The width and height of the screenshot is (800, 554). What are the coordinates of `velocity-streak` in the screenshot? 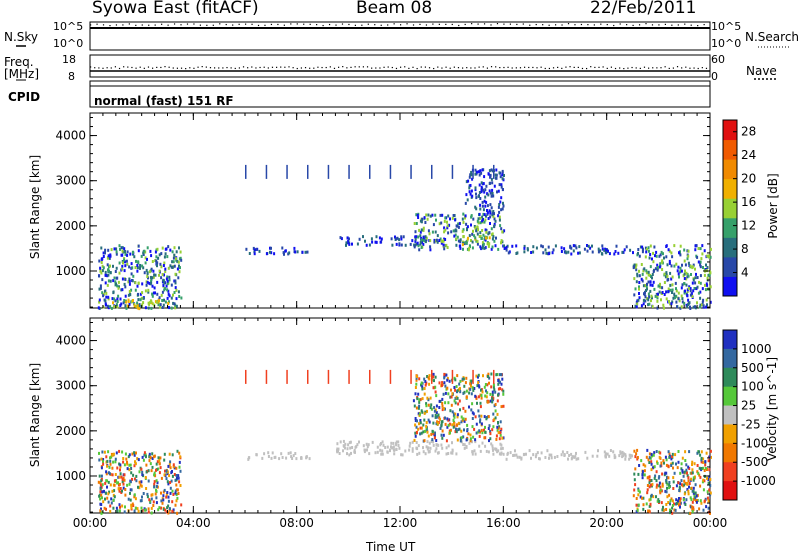 It's located at (432, 376).